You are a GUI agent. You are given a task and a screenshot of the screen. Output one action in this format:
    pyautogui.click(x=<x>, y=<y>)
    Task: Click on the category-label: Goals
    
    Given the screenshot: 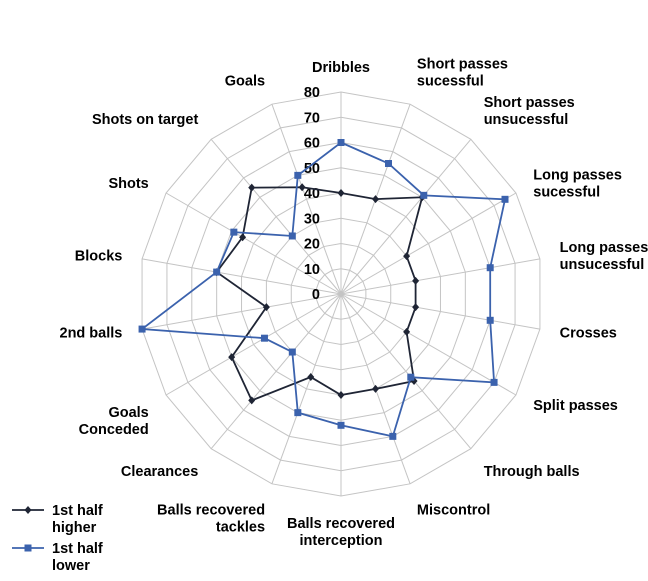 What is the action you would take?
    pyautogui.click(x=245, y=81)
    